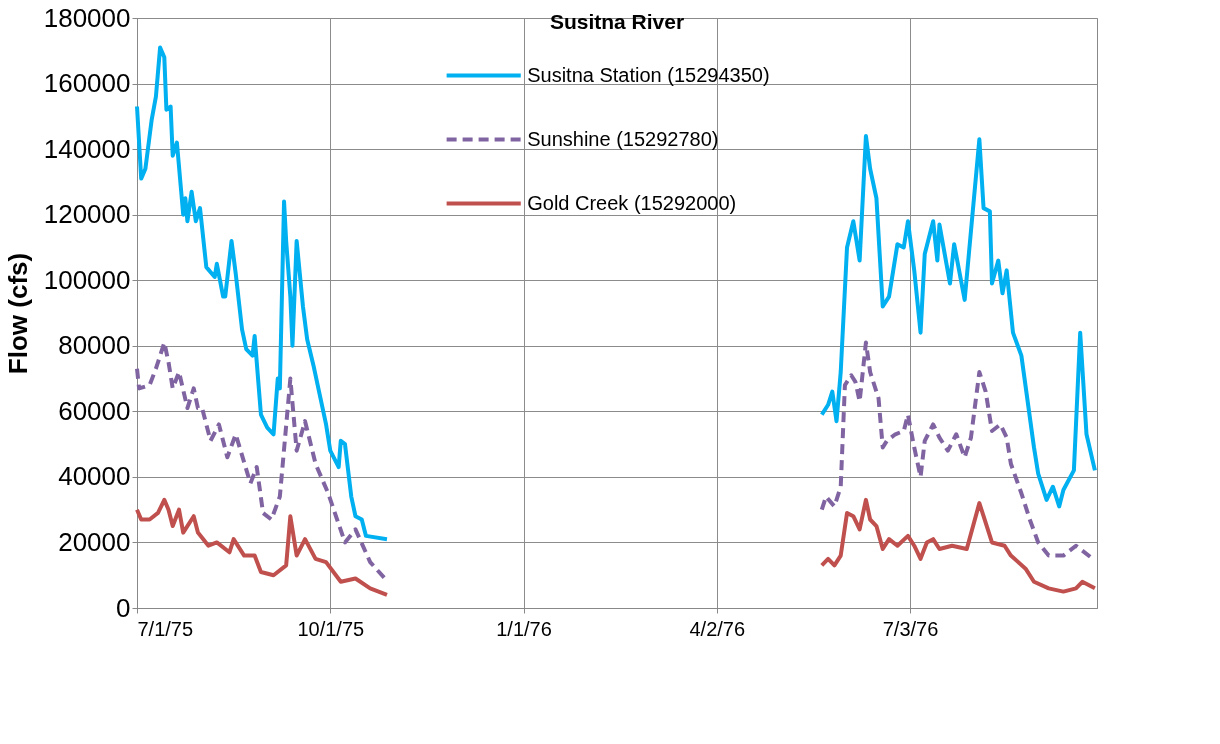 The image size is (1220, 744). I want to click on legend-label: Sunshine (15292780), so click(623, 138).